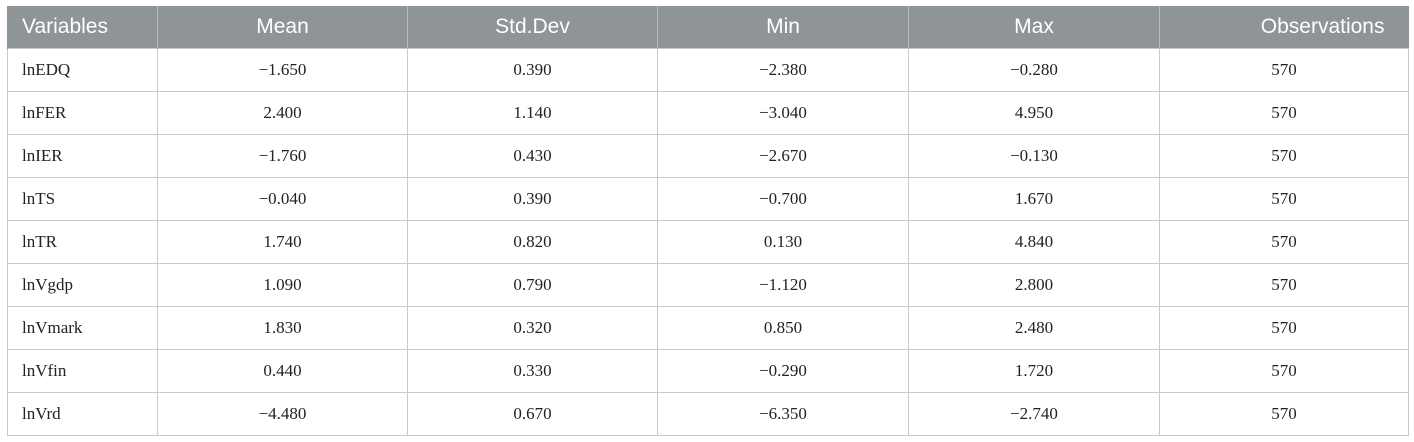 The width and height of the screenshot is (1414, 442). I want to click on cell-variable: lnTS, so click(82, 199).